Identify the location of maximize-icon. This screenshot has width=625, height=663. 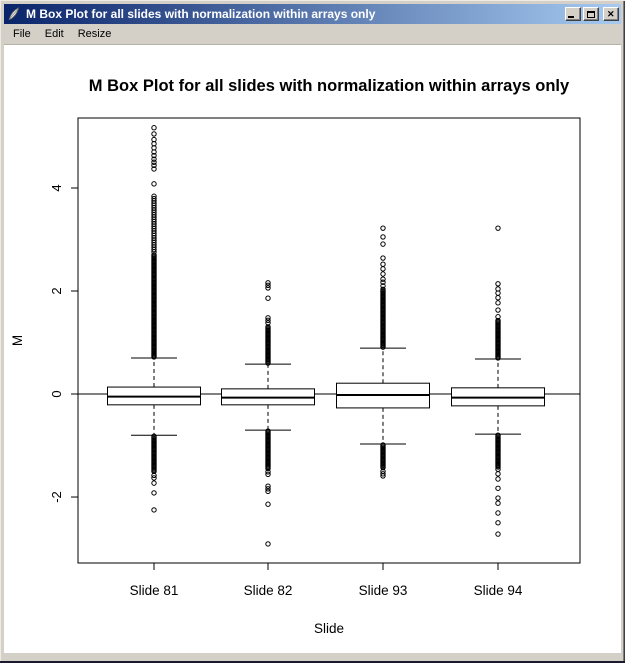
(591, 14).